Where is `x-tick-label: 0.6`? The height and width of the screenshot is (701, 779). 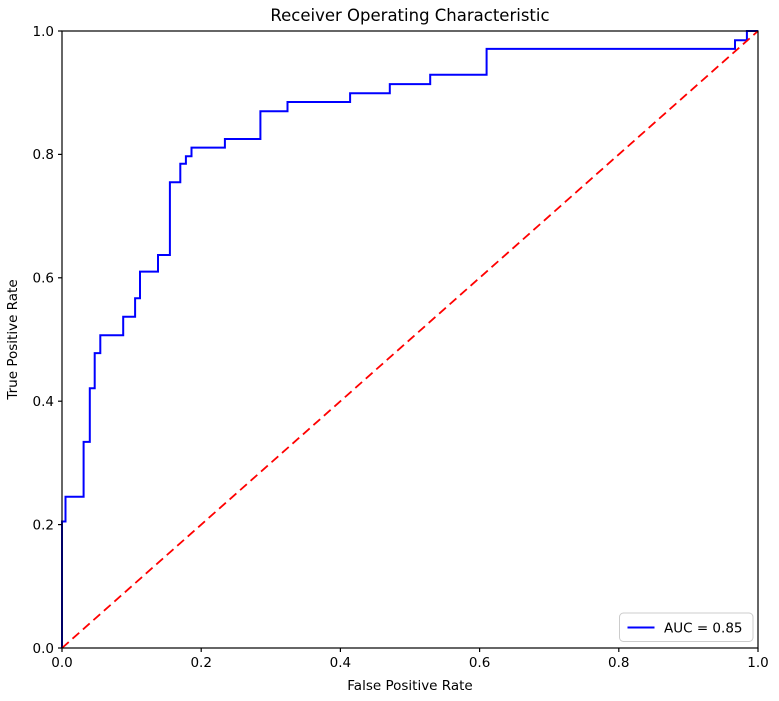
x-tick-label: 0.6 is located at coordinates (479, 663).